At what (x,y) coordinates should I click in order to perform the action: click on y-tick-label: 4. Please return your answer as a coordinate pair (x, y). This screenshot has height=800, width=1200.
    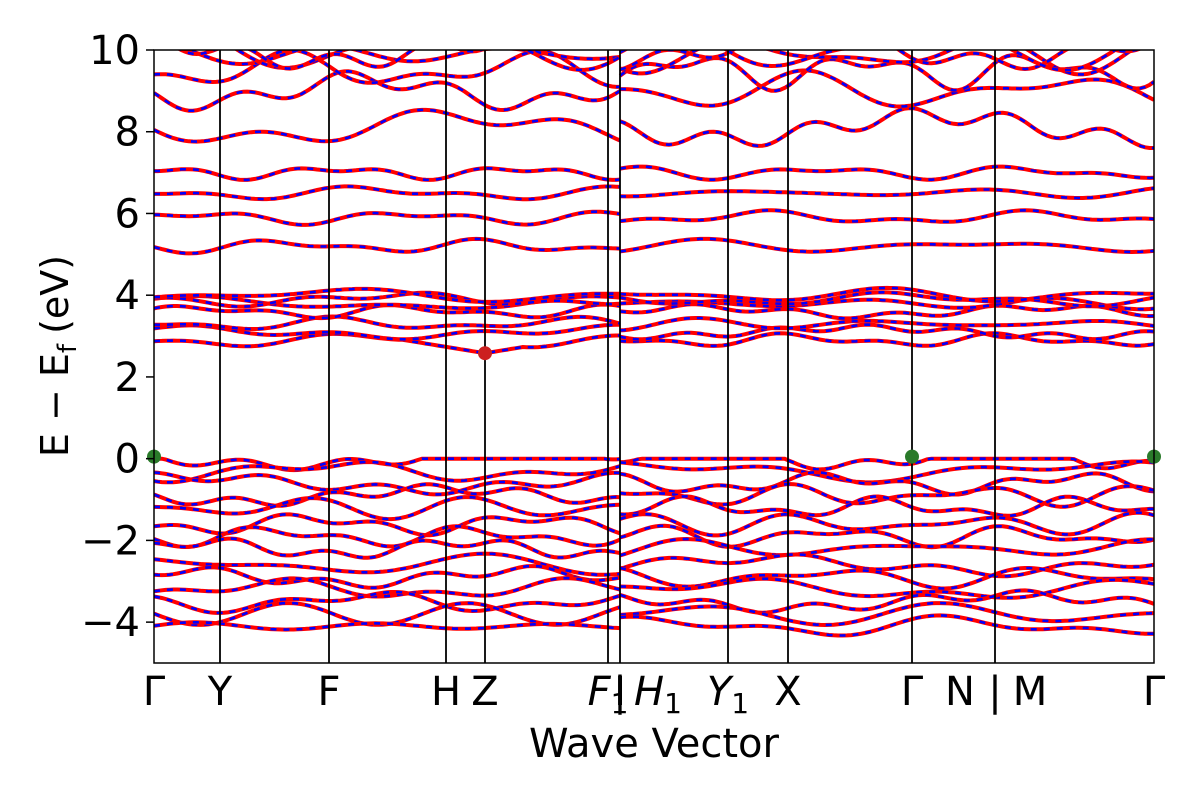
    Looking at the image, I should click on (127, 296).